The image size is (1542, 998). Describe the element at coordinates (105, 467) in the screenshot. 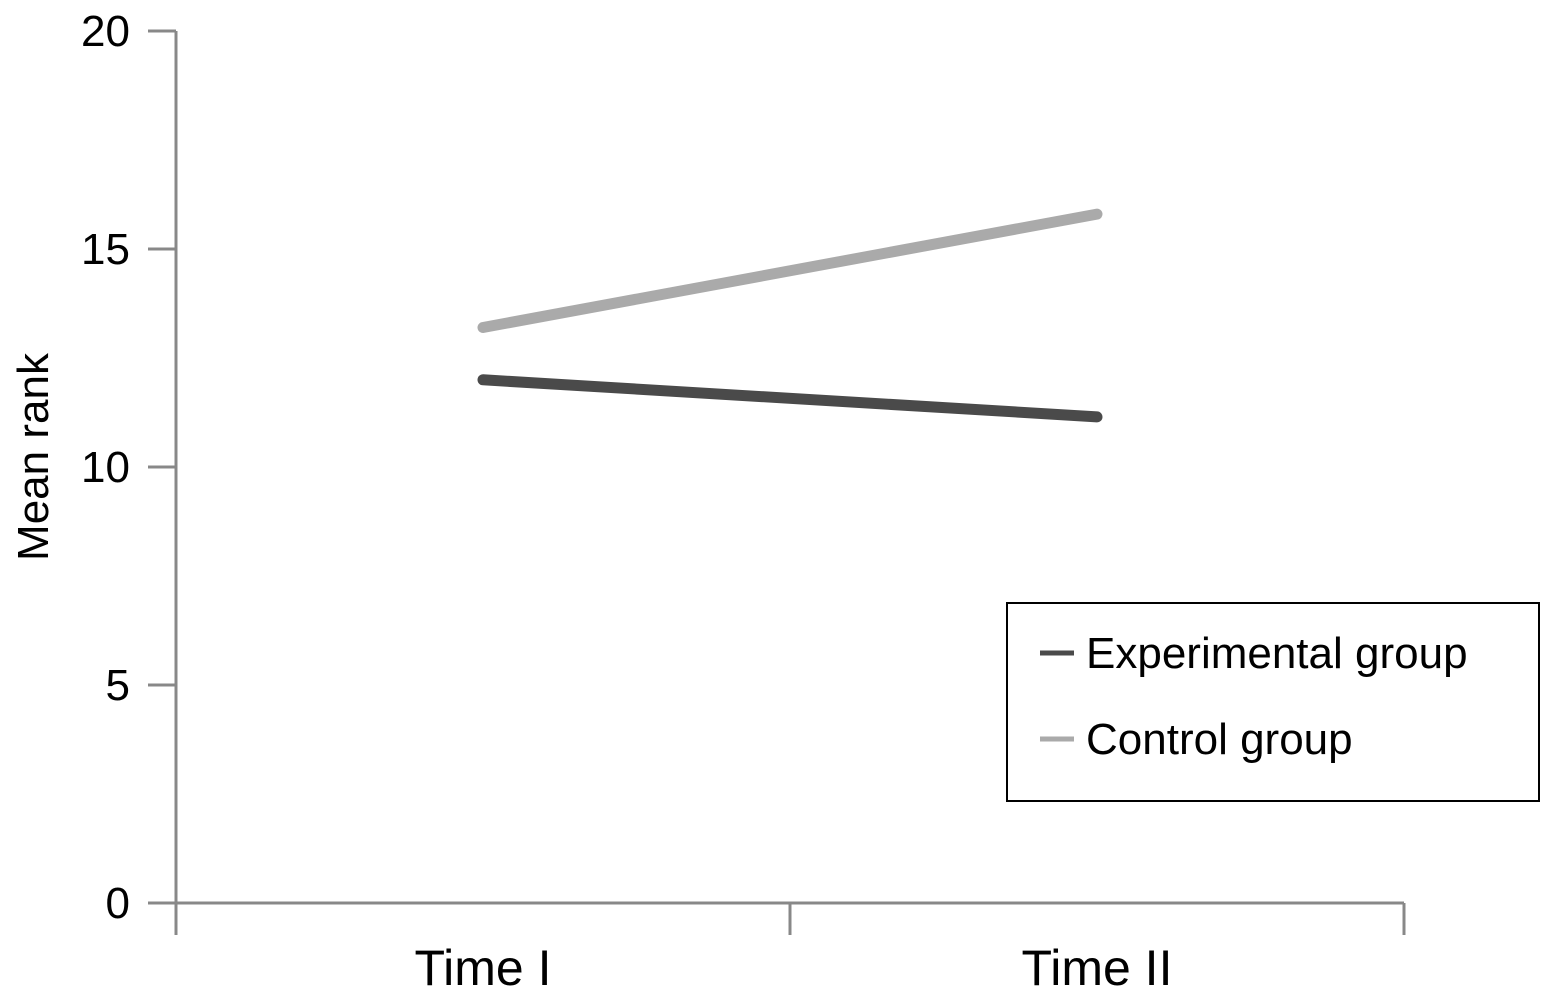

I see `y-tick-label: 10` at that location.